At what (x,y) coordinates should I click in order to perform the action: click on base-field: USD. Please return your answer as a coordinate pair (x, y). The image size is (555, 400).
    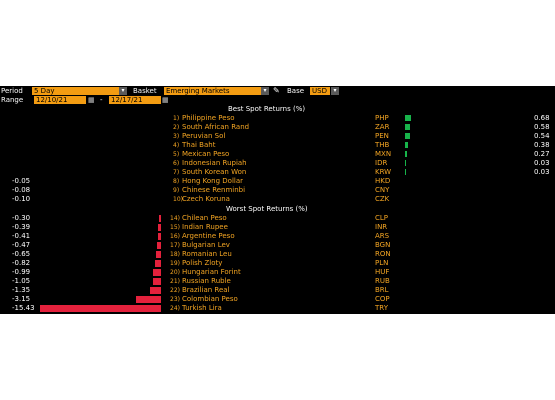
    Looking at the image, I should click on (320, 91).